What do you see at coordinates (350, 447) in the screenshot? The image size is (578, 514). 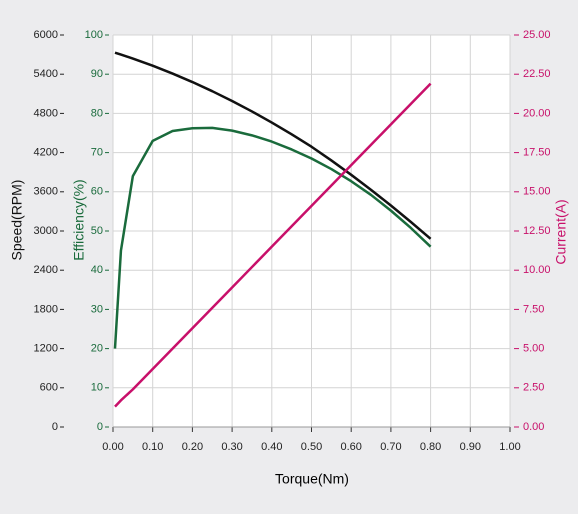 I see `x-tick-label: 0.60` at bounding box center [350, 447].